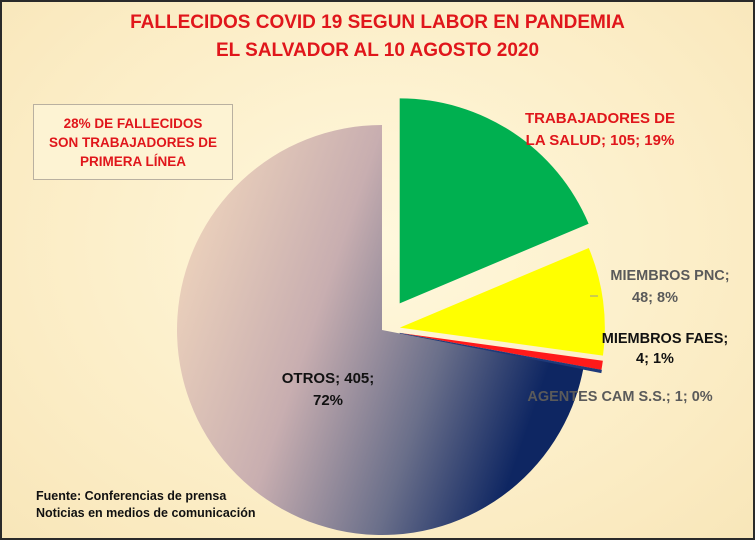  What do you see at coordinates (619, 397) in the screenshot?
I see `label-cam: AGENTES CAM S.S.; 1; 0%` at bounding box center [619, 397].